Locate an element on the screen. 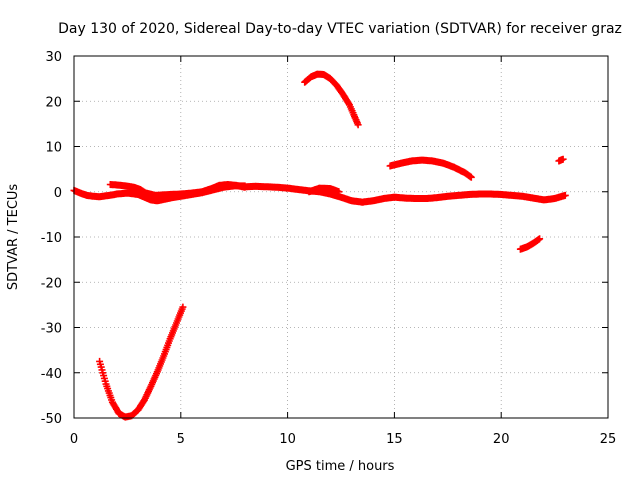  y-tick-label: -10 is located at coordinates (51, 238).